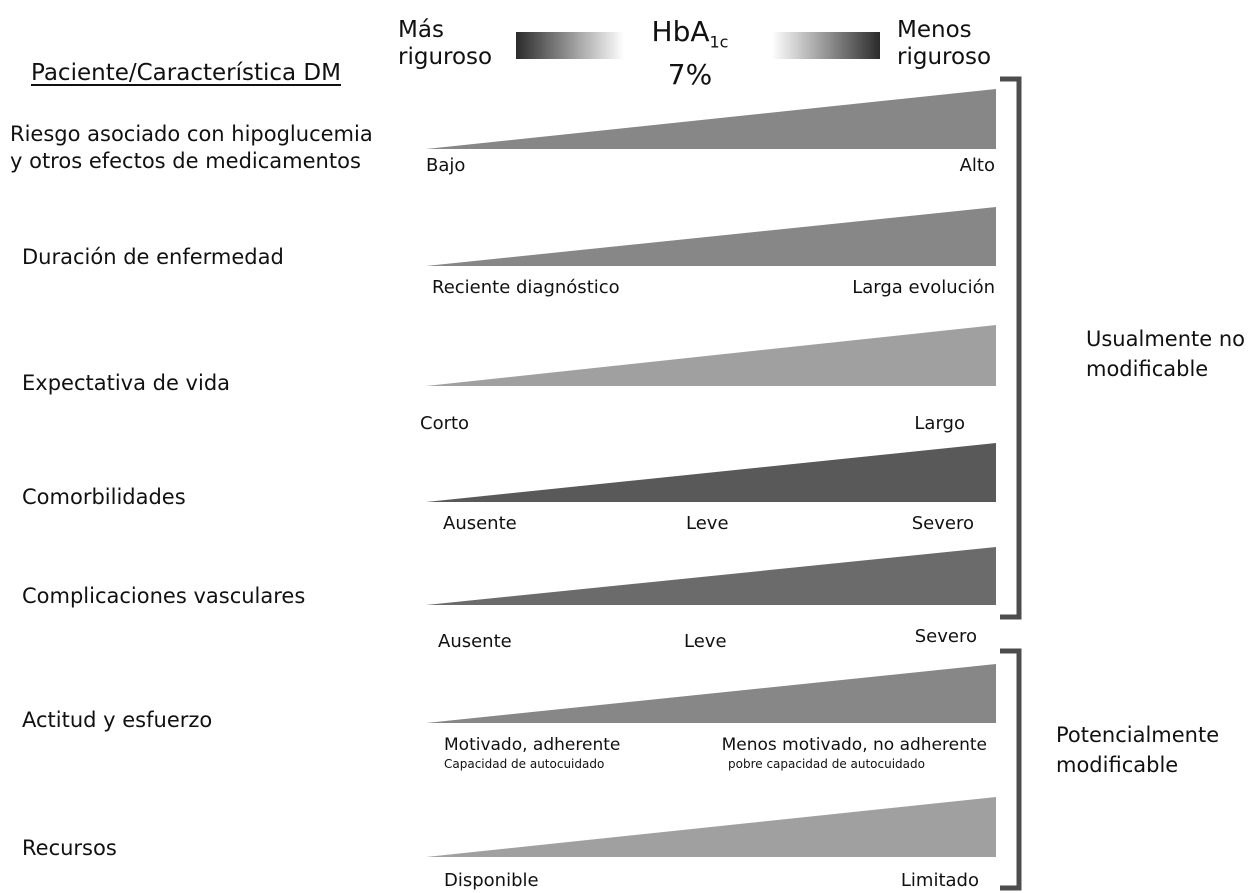 This screenshot has height=893, width=1255. Describe the element at coordinates (480, 523) in the screenshot. I see `row-3-low-label: Ausente` at that location.